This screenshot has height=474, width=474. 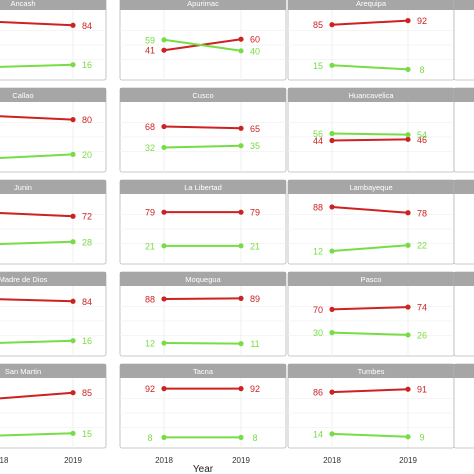 I want to click on panel-strip-label: La Libertad, so click(x=203, y=187).